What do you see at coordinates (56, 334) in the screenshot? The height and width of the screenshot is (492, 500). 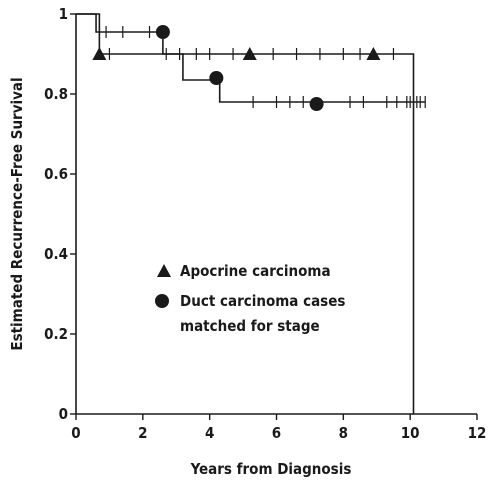 I see `y-tick-label: 0.2` at bounding box center [56, 334].